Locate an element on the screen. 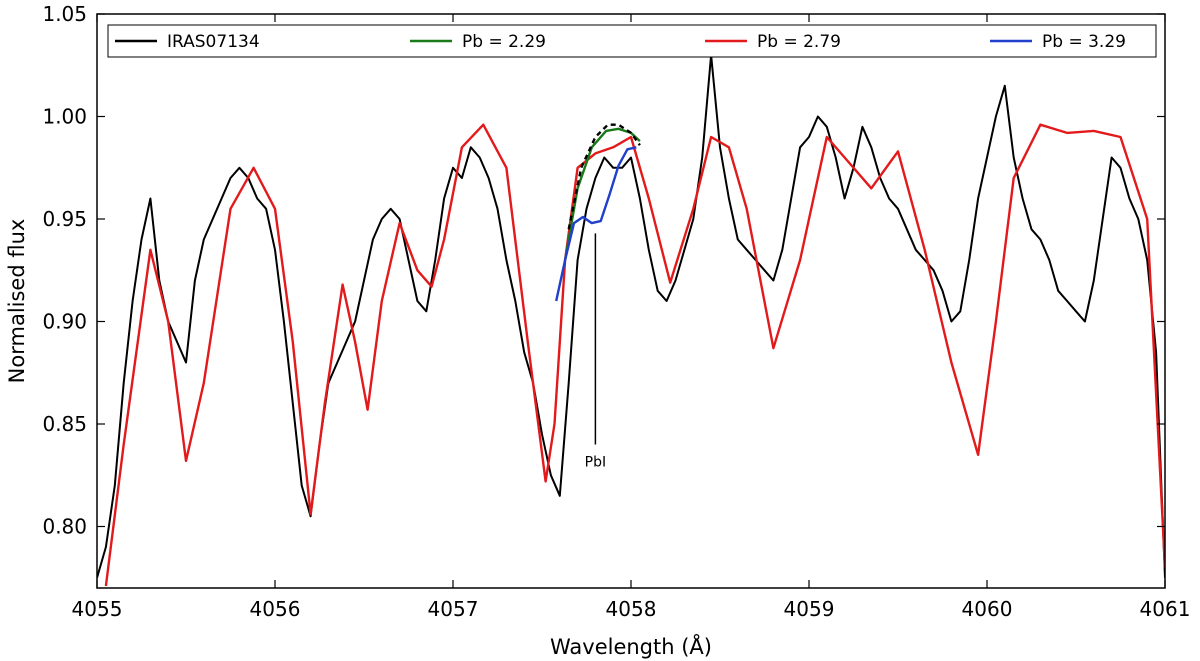 The height and width of the screenshot is (661, 1200). x-tick-label: 4060 is located at coordinates (987, 609).